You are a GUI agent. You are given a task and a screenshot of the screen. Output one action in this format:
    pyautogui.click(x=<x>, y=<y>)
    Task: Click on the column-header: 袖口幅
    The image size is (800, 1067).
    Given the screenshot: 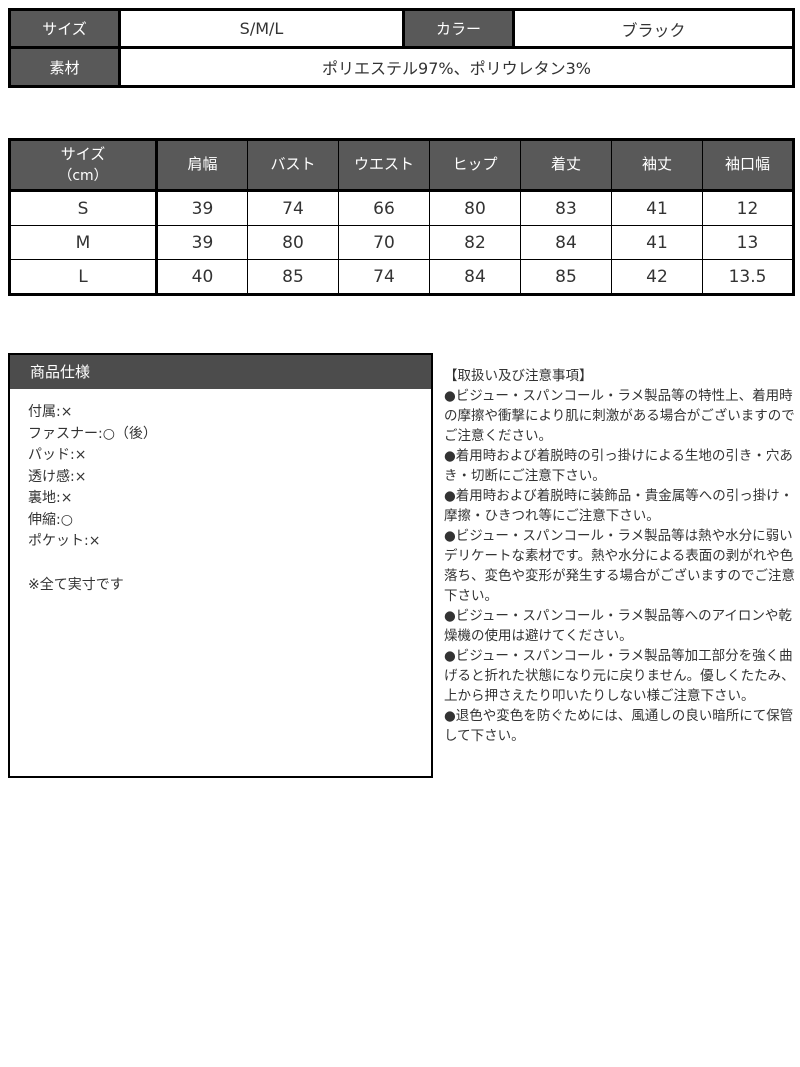 What is the action you would take?
    pyautogui.click(x=748, y=165)
    